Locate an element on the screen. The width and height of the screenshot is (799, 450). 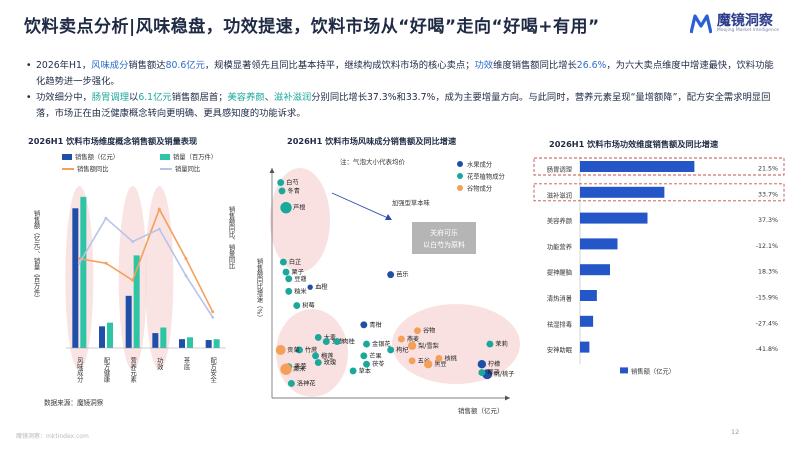
chart2-bubble-label: 栗子 is located at coordinates (298, 272).